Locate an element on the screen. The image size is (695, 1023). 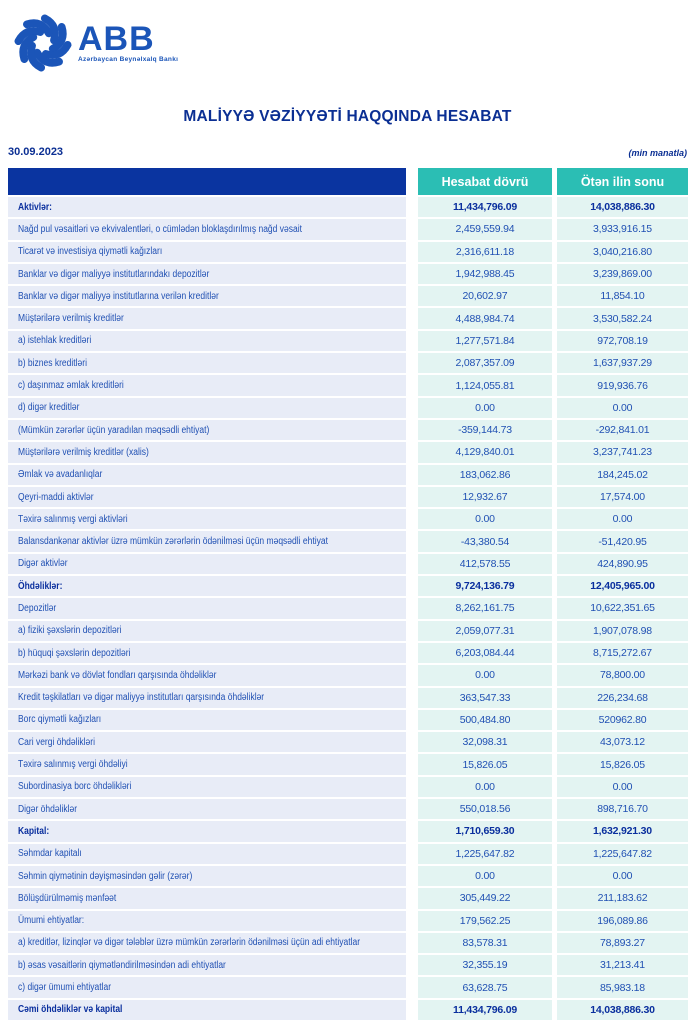
row-label: b) hüquqi şəxslərin depozitləri is located at coordinates (207, 654).